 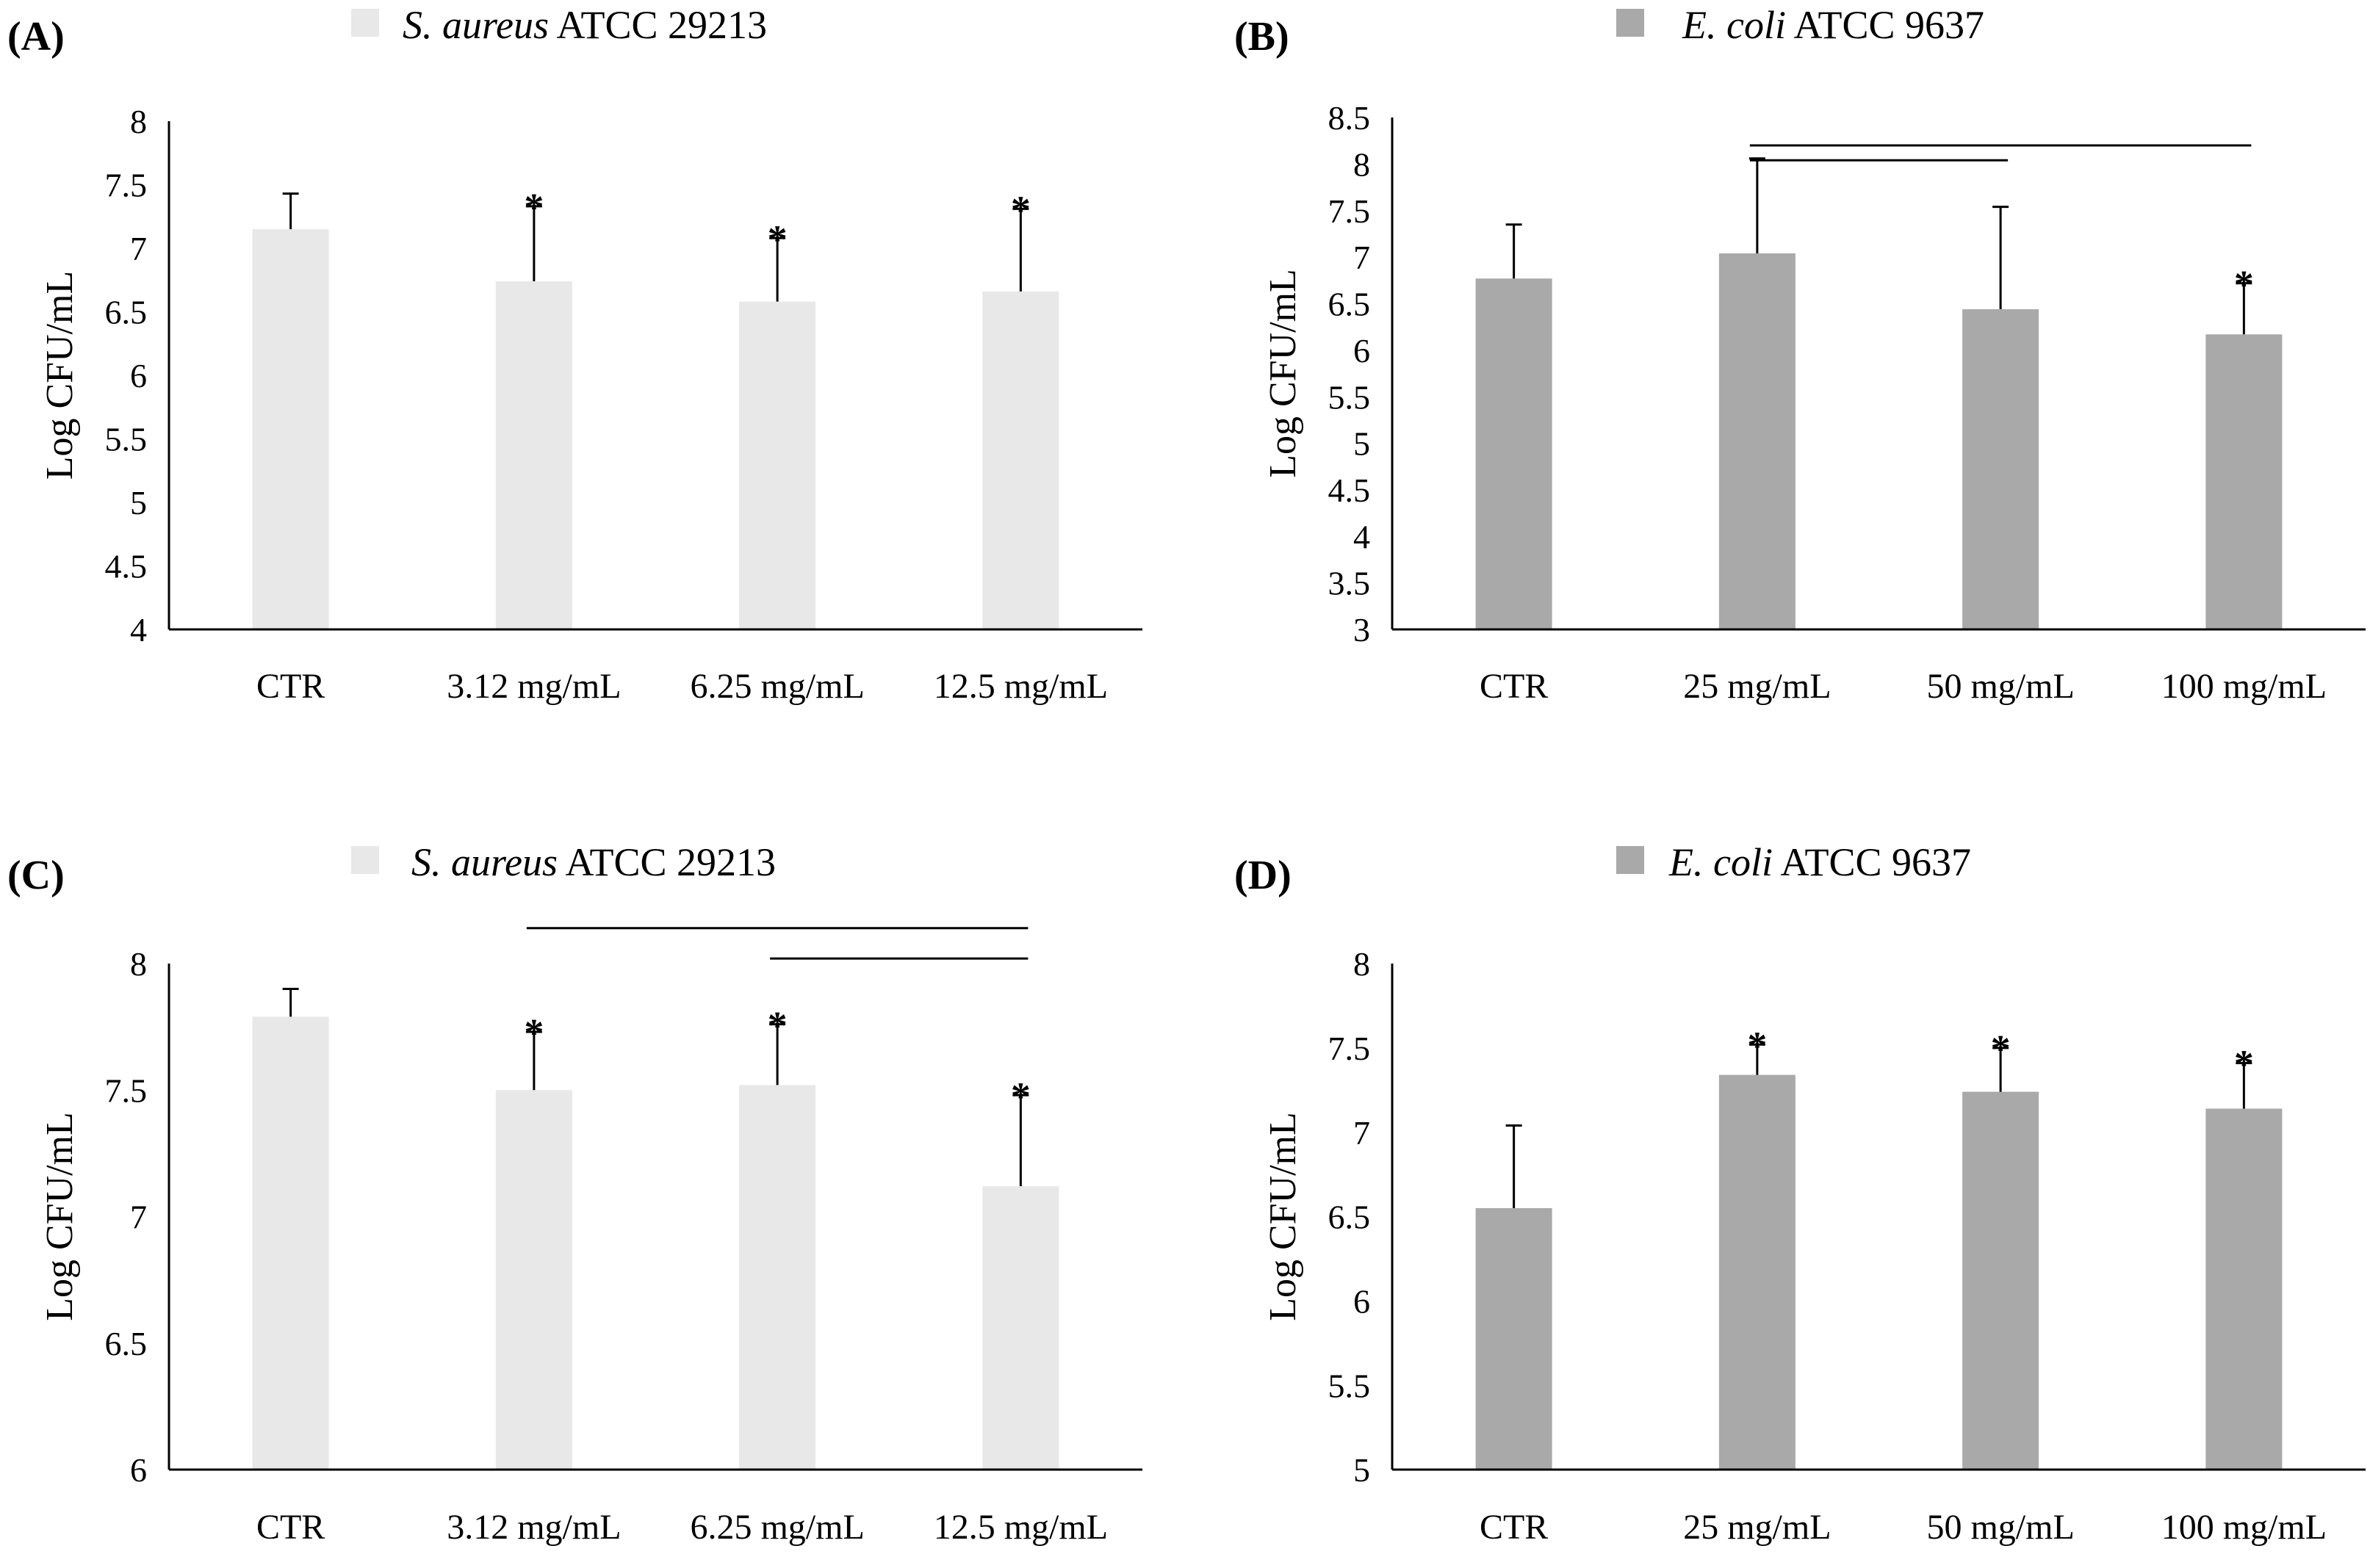 What do you see at coordinates (36, 36) in the screenshot?
I see `panel-label: (A)` at bounding box center [36, 36].